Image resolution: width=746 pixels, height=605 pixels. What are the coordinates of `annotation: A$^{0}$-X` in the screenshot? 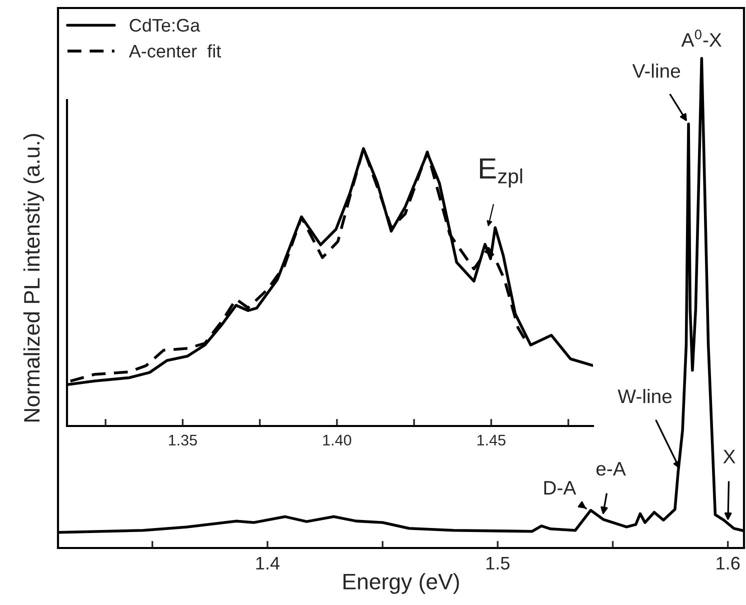 It's located at (701, 38).